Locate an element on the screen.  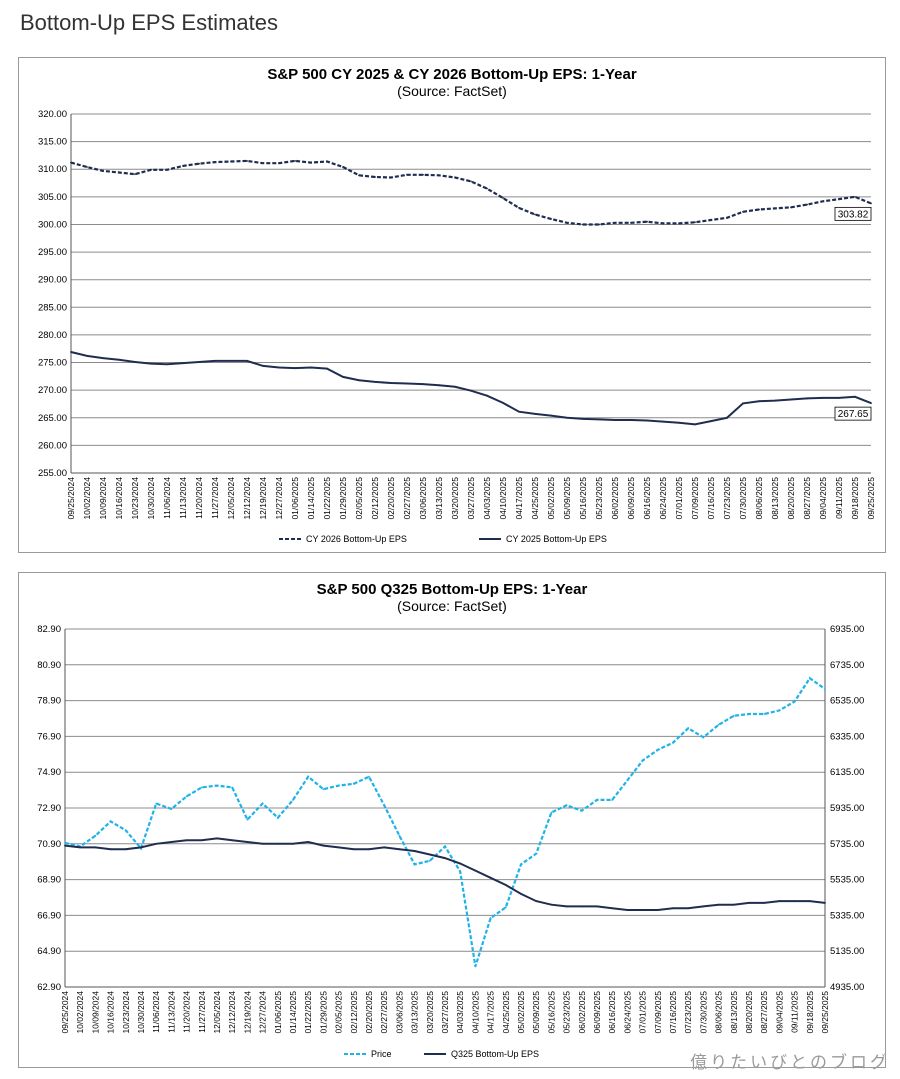
y-right-tick-label: 5735.00 is located at coordinates (847, 844).